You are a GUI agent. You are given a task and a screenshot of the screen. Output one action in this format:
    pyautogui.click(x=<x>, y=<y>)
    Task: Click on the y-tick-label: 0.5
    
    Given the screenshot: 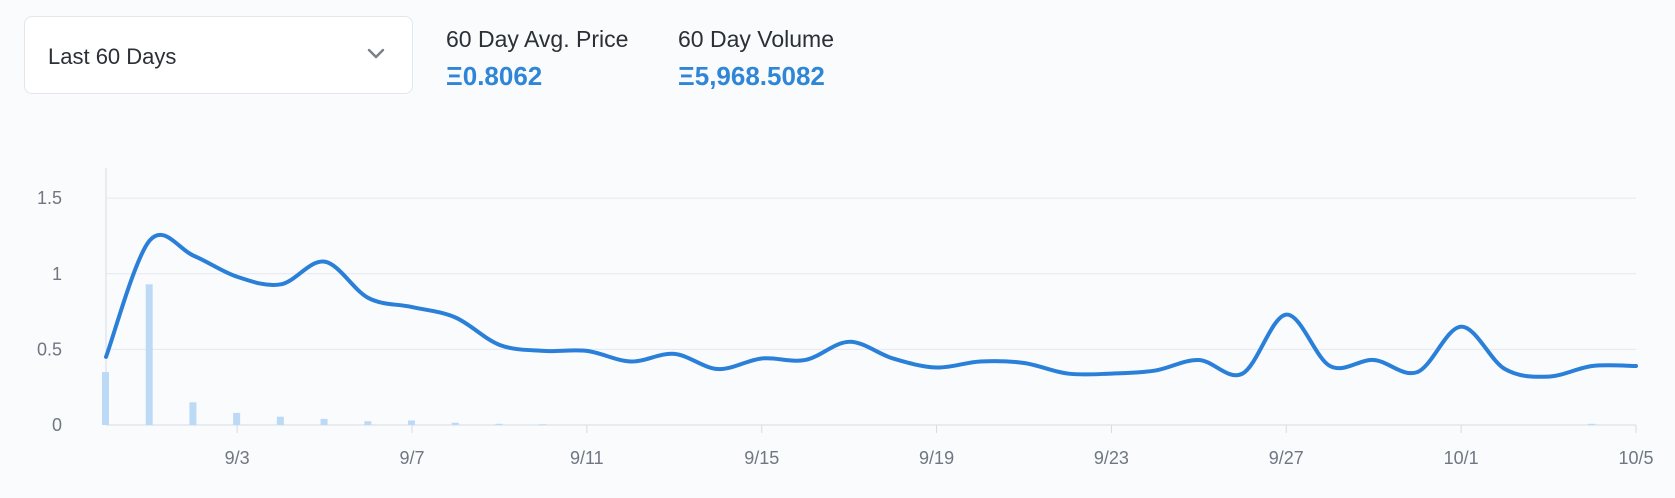 What is the action you would take?
    pyautogui.click(x=49, y=349)
    